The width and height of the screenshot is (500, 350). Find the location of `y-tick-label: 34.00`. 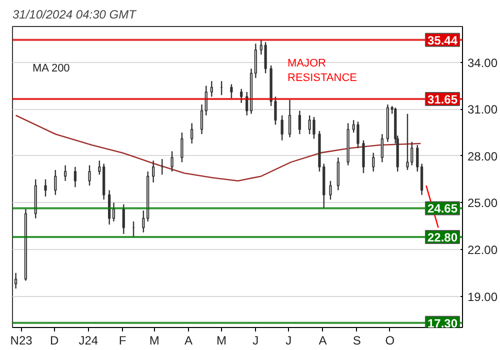

y-tick-label: 34.00 is located at coordinates (483, 63).